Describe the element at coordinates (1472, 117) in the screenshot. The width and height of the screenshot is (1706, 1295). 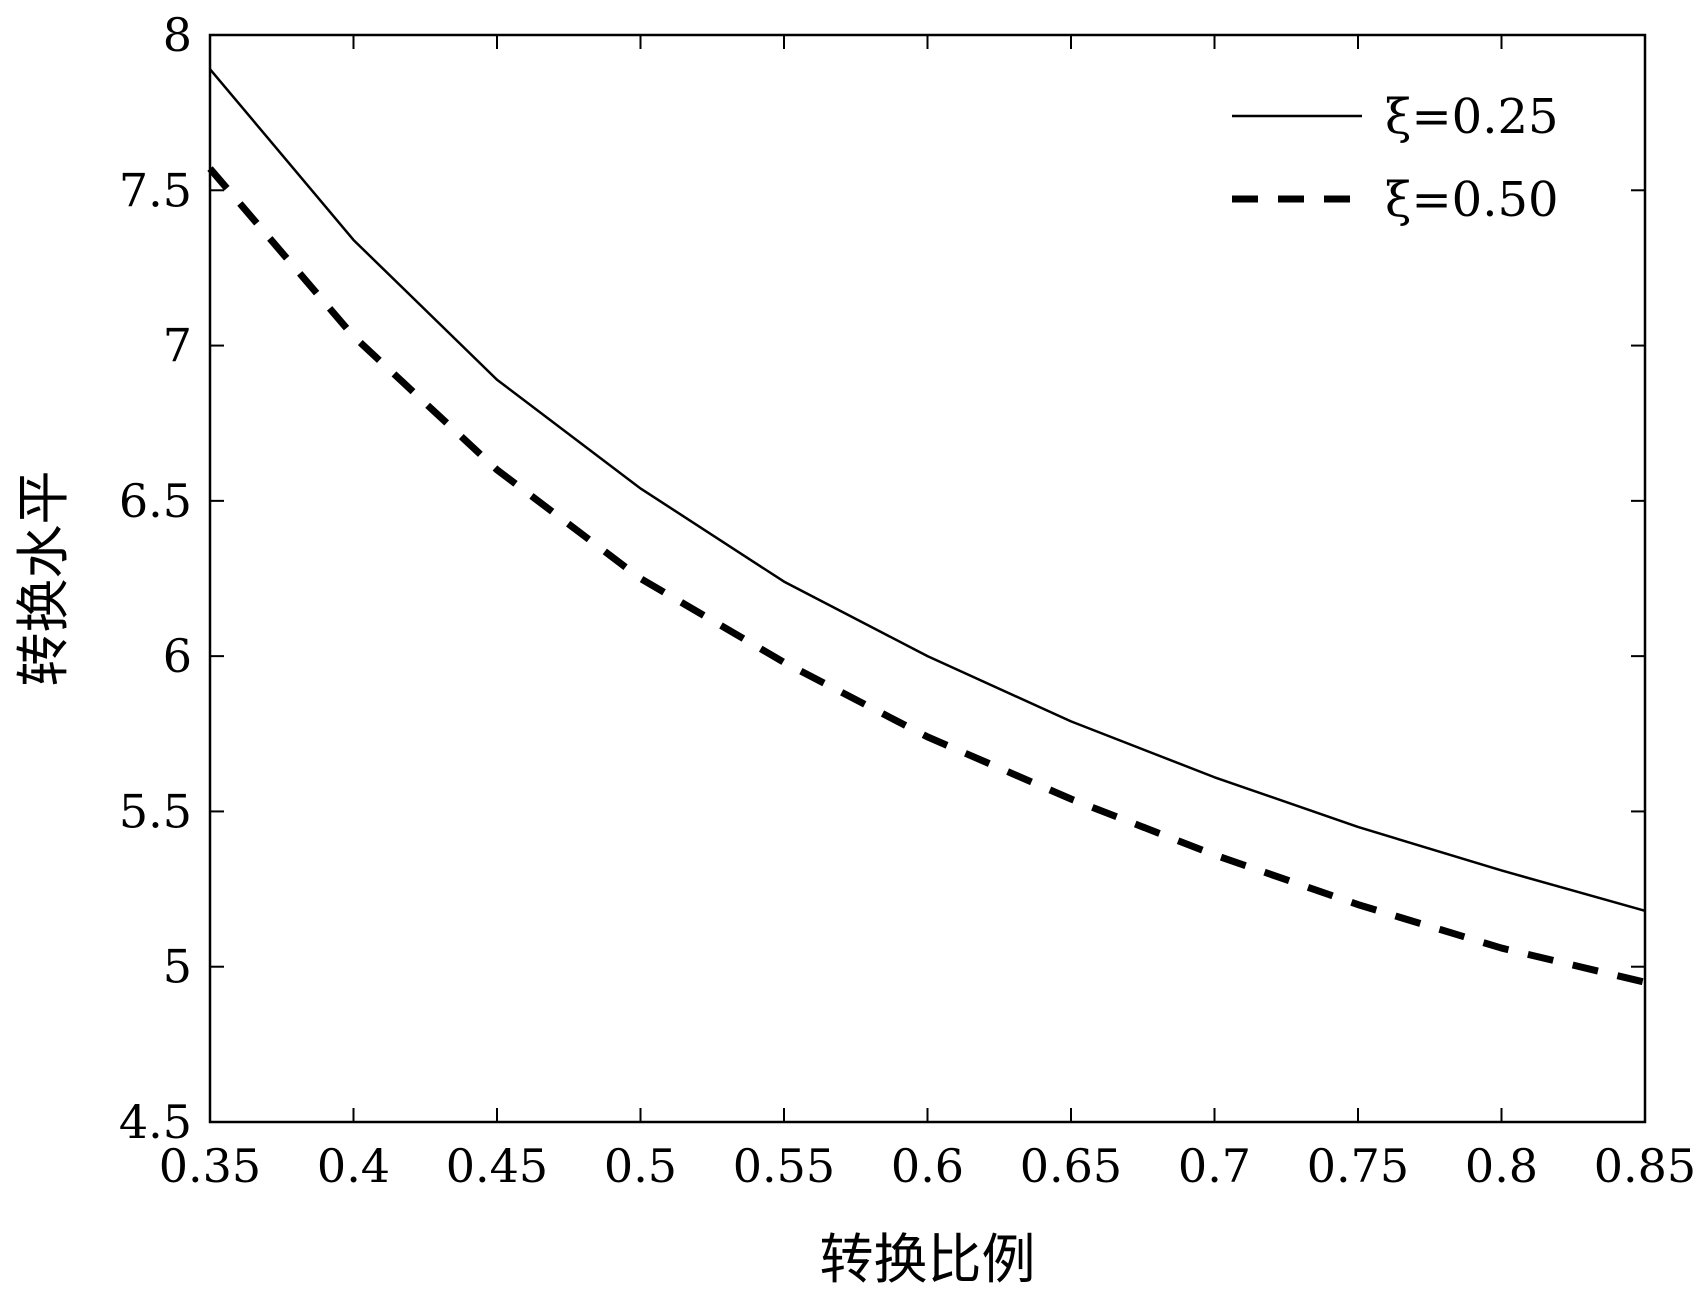
I see `legend-label-0: ξ=0.25` at that location.